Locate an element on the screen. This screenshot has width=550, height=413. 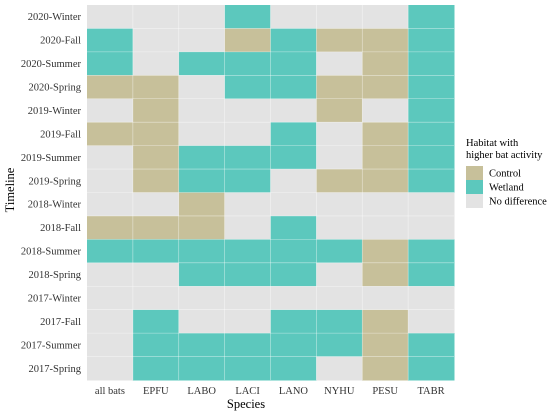
y-tick-label: 2018-Fall is located at coordinates (60, 228).